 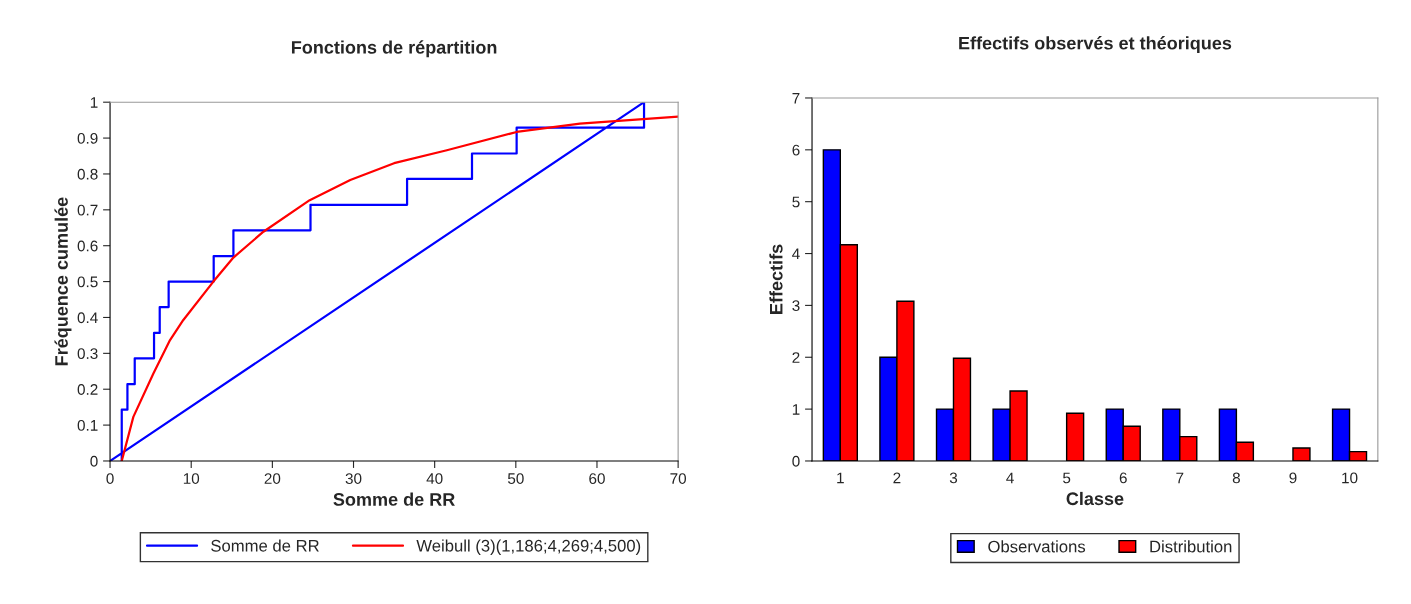 I want to click on x-axis-title: Somme de RR, so click(x=394, y=499).